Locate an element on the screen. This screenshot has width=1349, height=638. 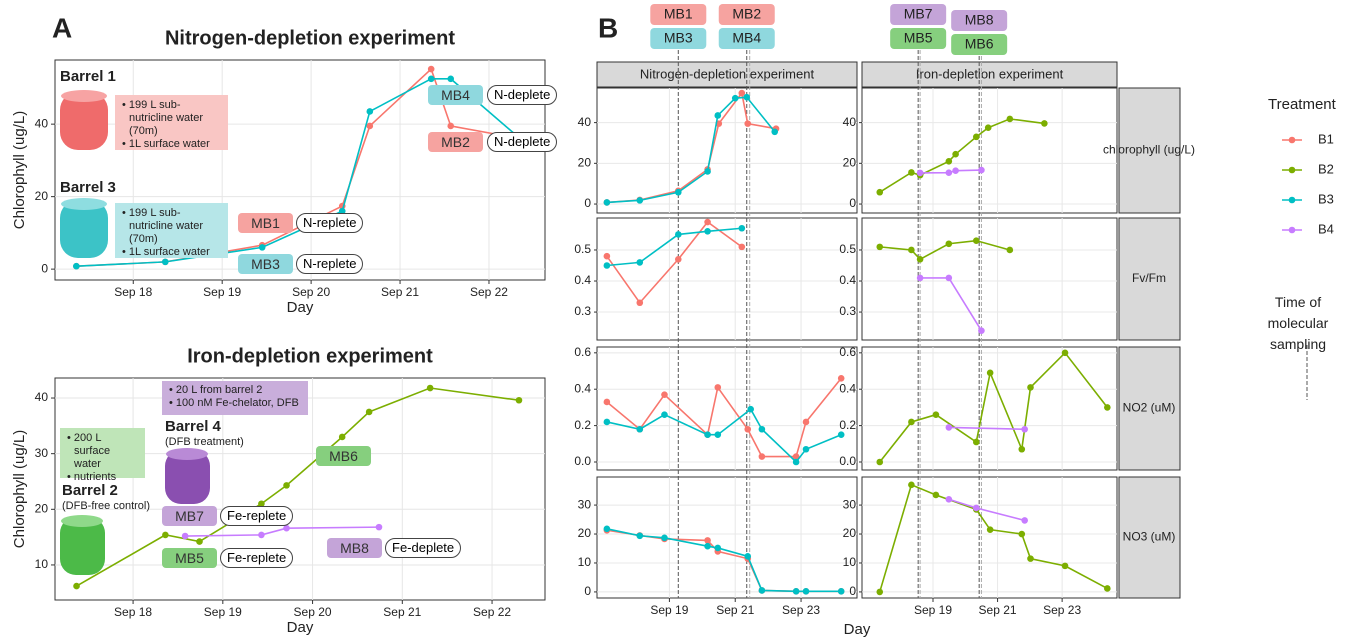
sample-tag: MB4 is located at coordinates (455, 95).